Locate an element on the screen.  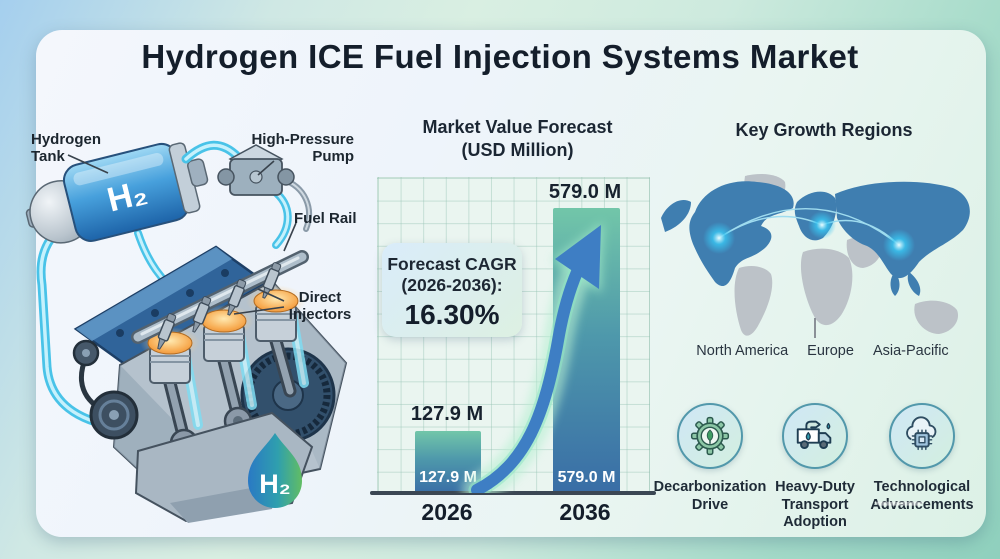
cagr-callout: Forecast CAGR (2026-2036): 16.30% is located at coordinates (452, 290).